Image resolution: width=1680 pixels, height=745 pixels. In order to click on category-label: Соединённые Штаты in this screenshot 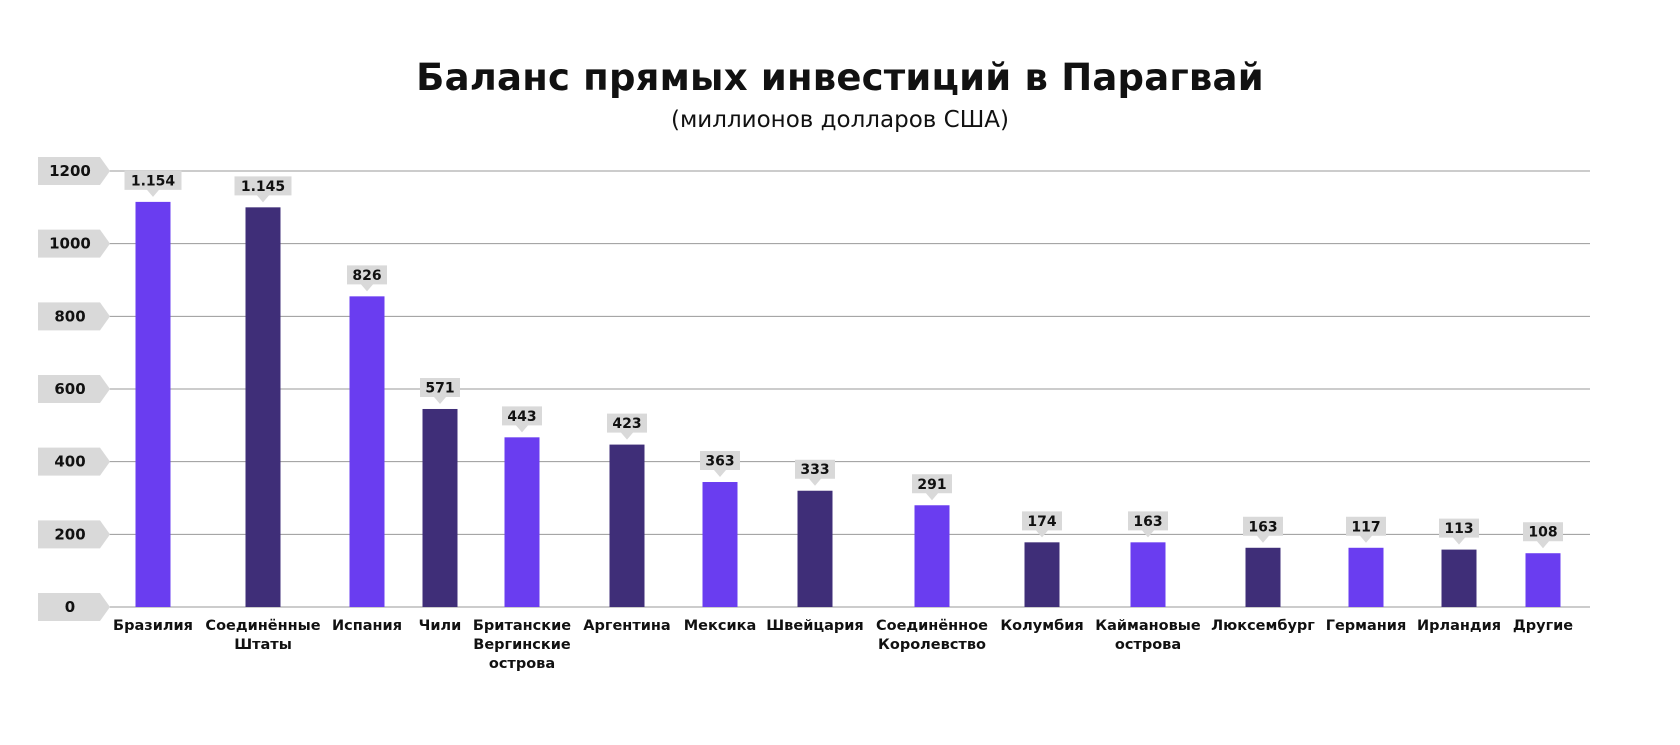, I will do `click(262, 635)`.